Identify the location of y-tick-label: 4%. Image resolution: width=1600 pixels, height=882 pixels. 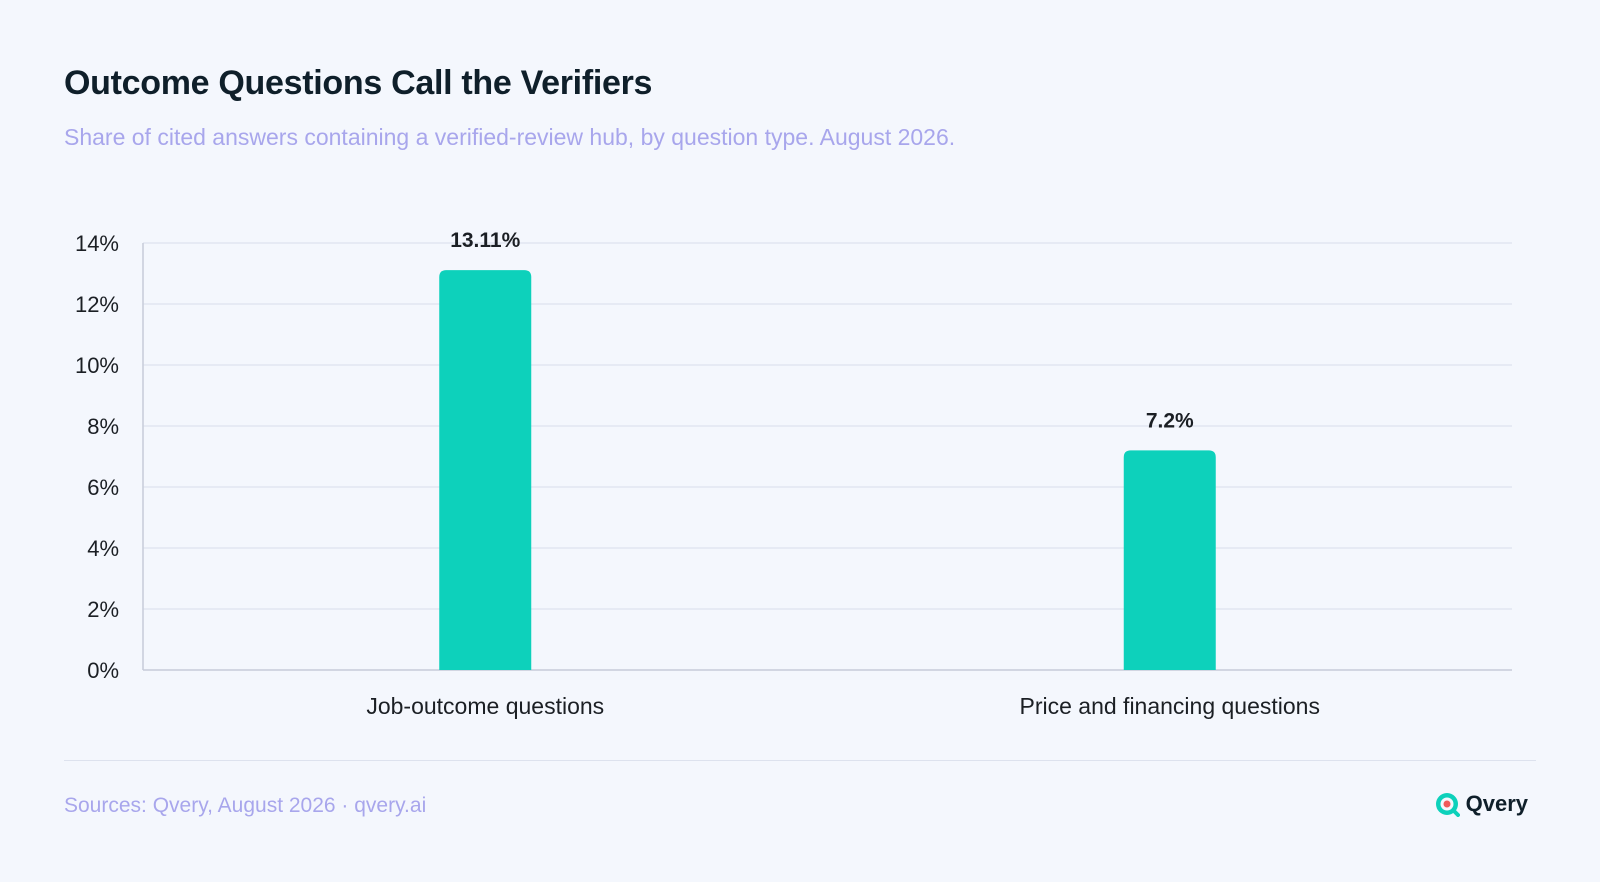
(103, 548).